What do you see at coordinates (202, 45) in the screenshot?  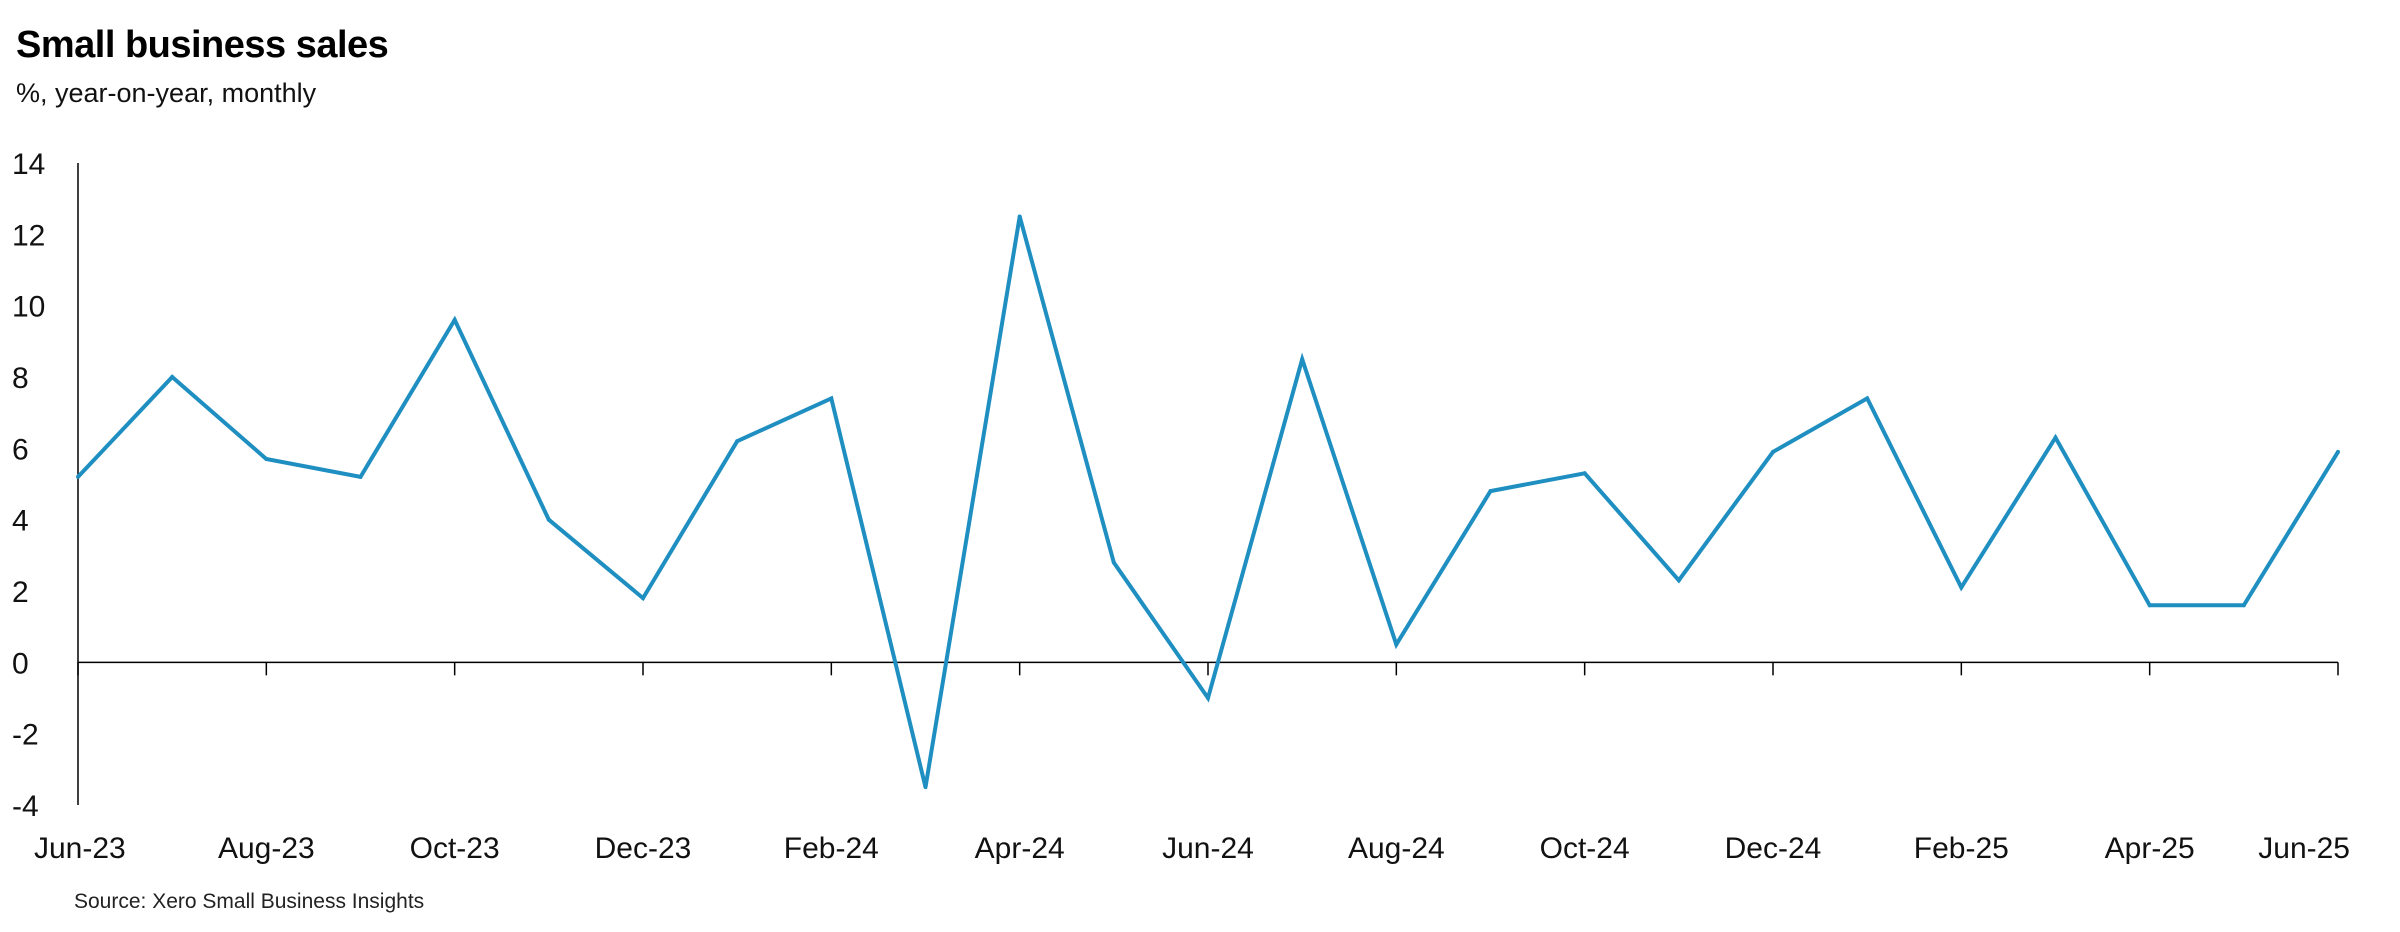 I see `chart-title: Small business sales` at bounding box center [202, 45].